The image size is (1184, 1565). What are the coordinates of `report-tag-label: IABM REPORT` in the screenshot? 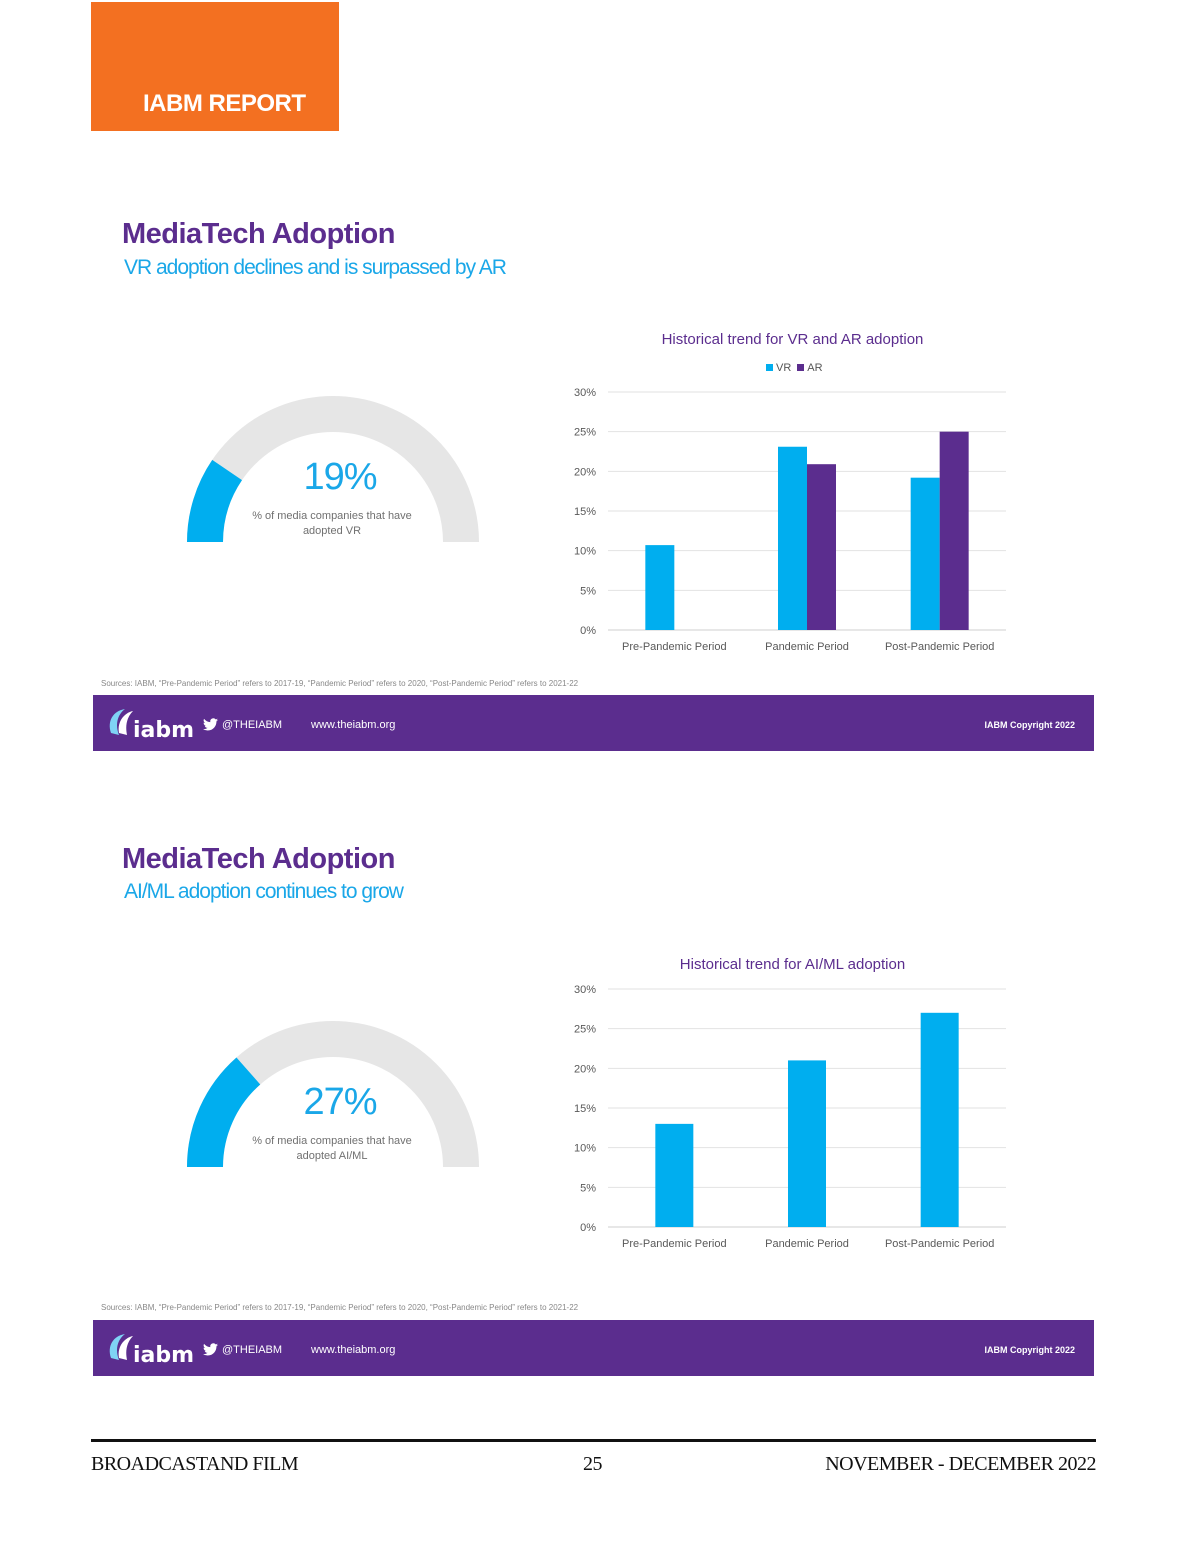 It's located at (224, 103).